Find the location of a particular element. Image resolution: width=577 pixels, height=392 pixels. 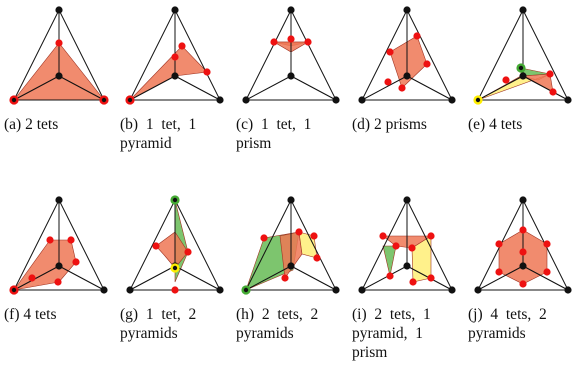

caption-b-line-1: pyramid is located at coordinates (146, 143).